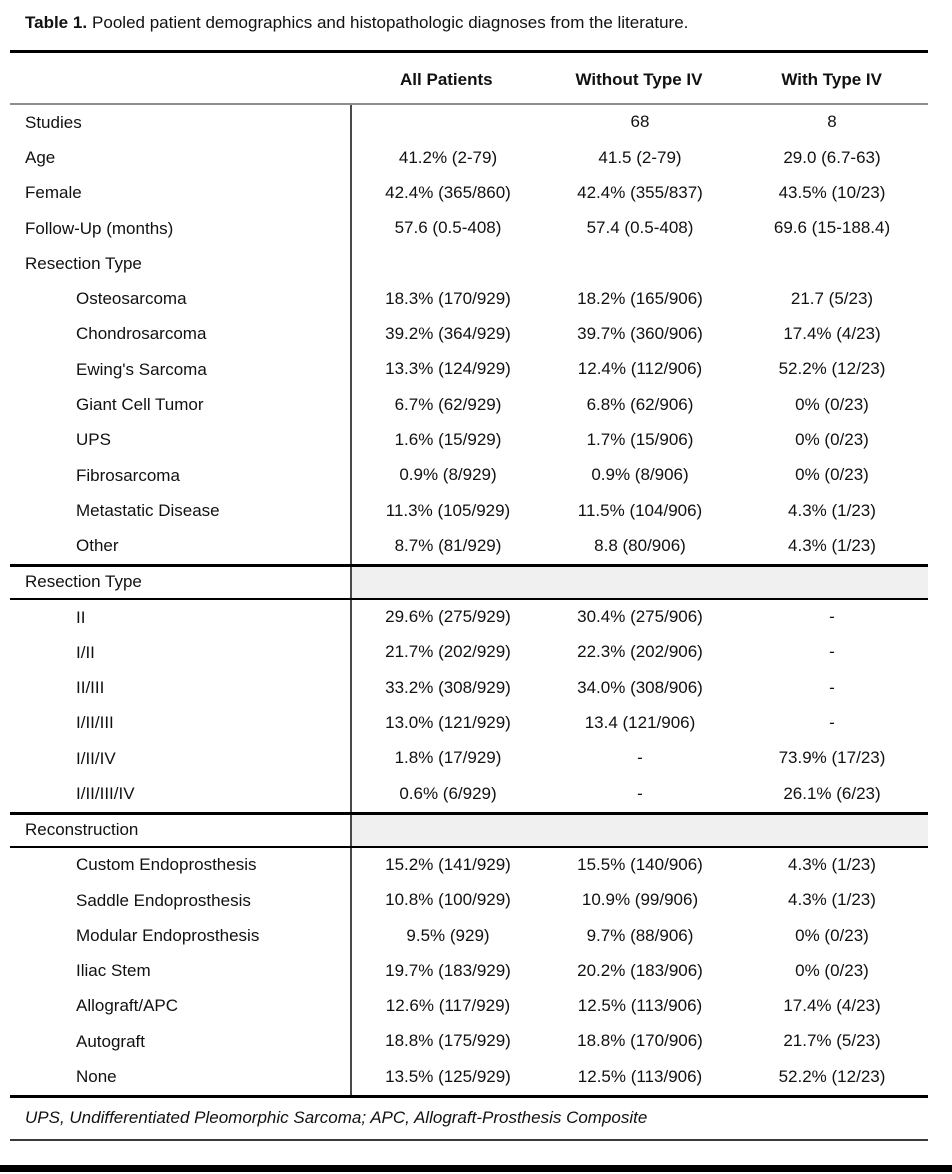  I want to click on cell-without-type-iv: 22.3% (202/906), so click(640, 652).